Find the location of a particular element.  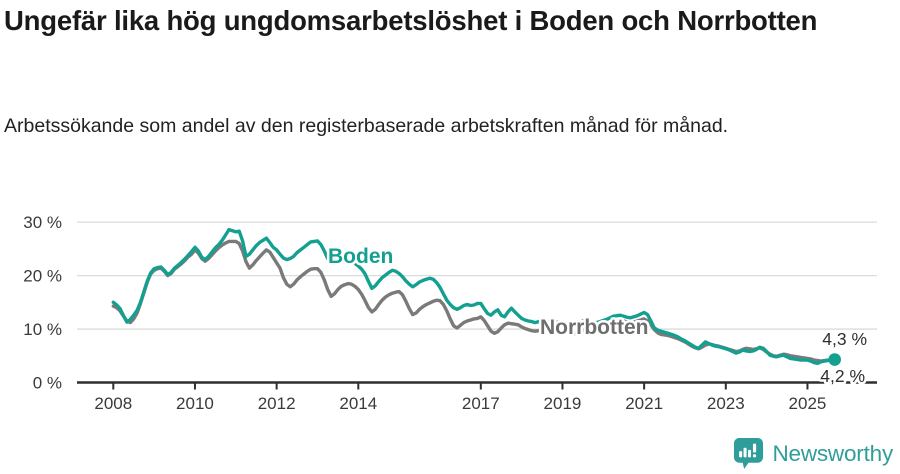

x-axis-tick-label: 2014 is located at coordinates (358, 403).